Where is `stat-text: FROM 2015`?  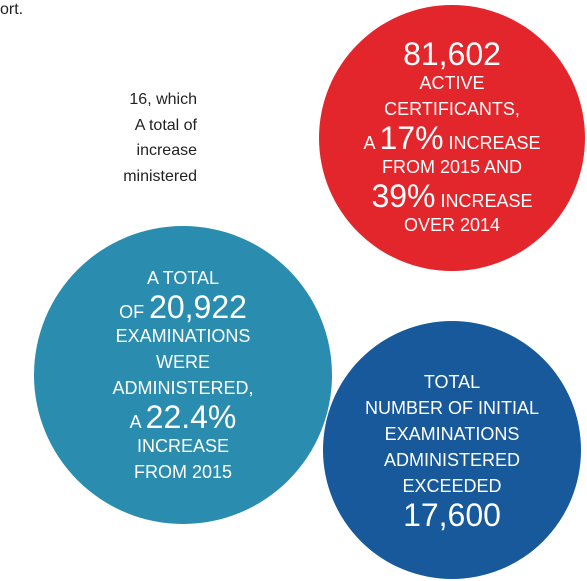 stat-text: FROM 2015 is located at coordinates (183, 472).